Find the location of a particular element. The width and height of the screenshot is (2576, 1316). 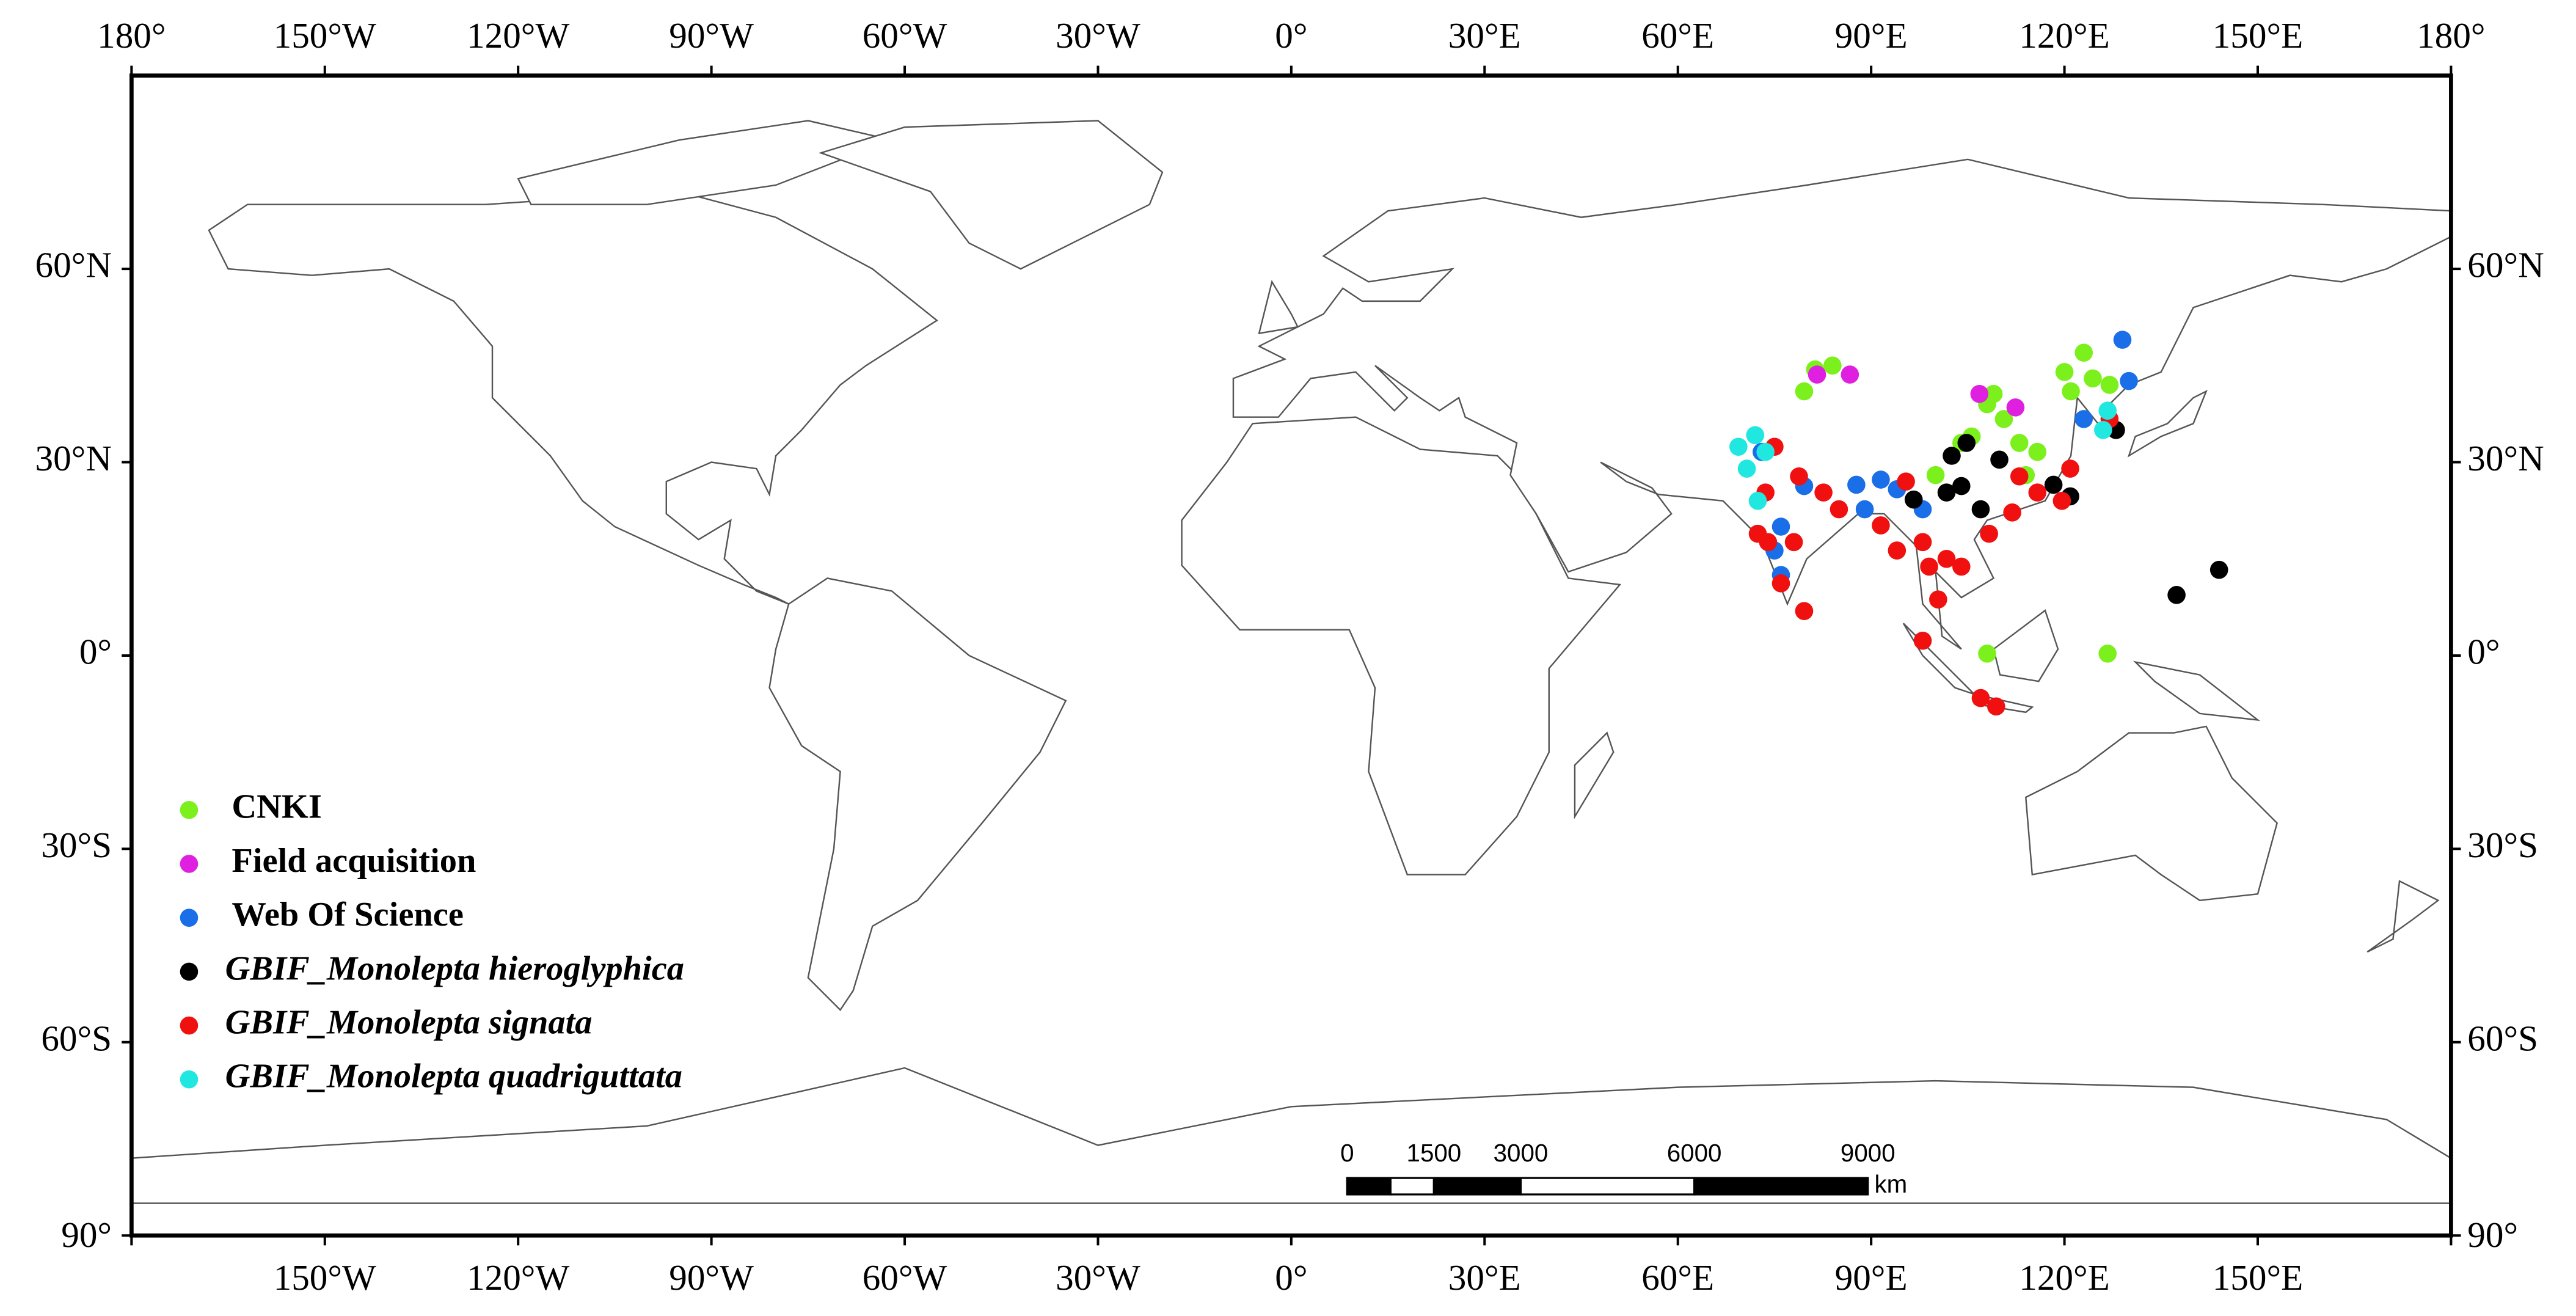

x-tick-label-top: 120°W is located at coordinates (518, 35).